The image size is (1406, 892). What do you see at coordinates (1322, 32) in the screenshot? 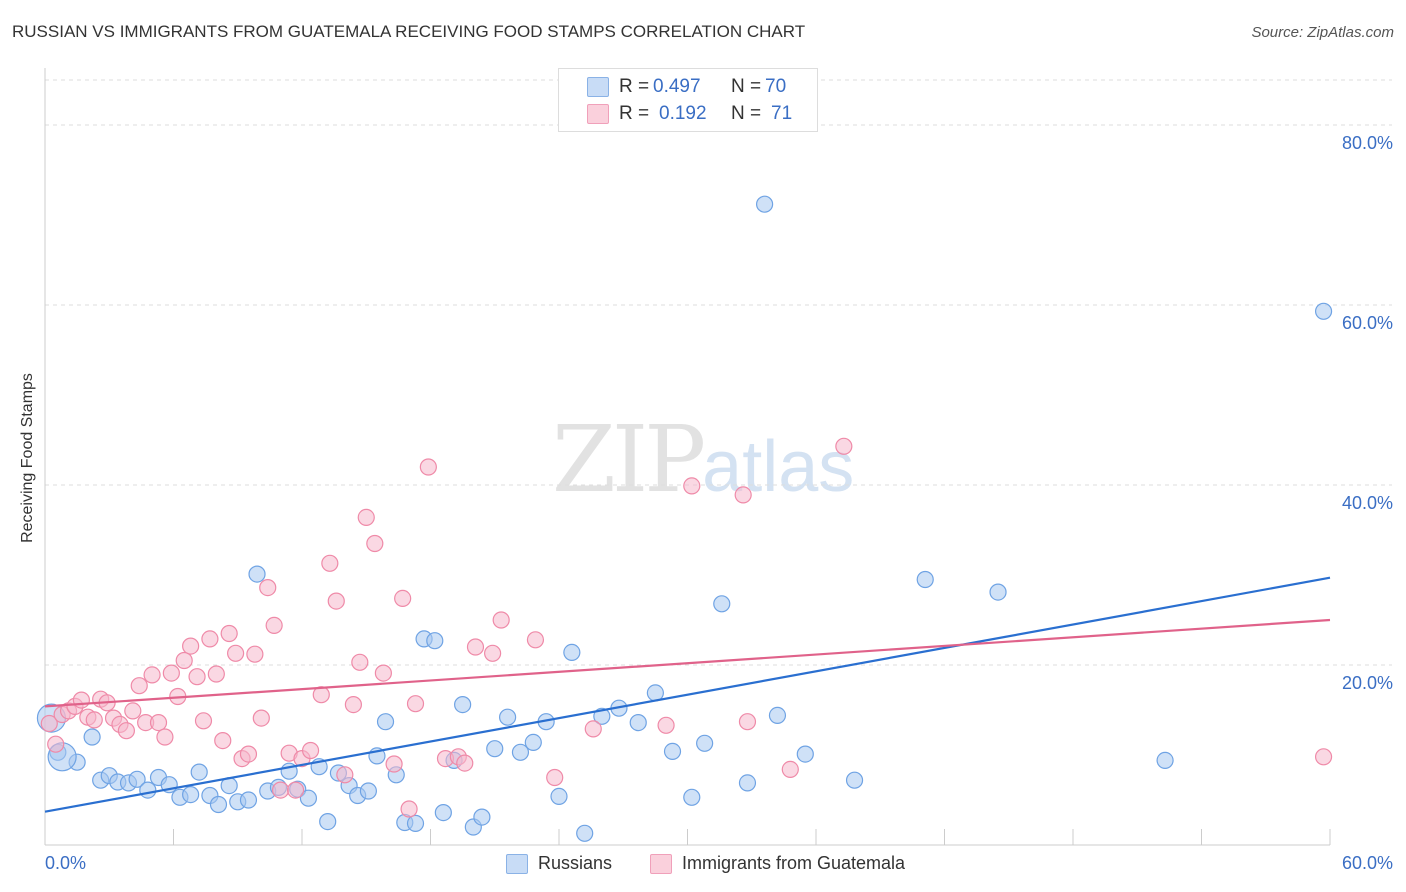
I see `source-label: Source: ZipAtlas.com` at bounding box center [1322, 32].